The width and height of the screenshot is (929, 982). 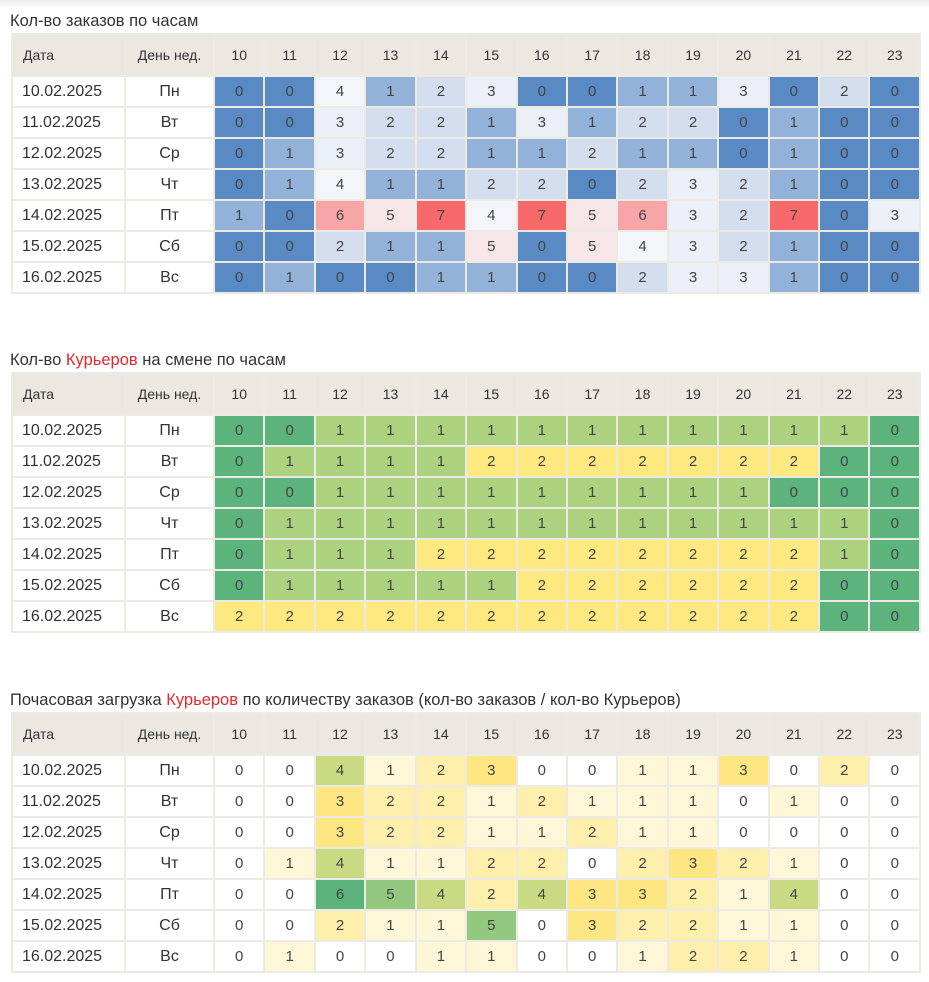 I want to click on column-header-dow: День нед., so click(x=169, y=394).